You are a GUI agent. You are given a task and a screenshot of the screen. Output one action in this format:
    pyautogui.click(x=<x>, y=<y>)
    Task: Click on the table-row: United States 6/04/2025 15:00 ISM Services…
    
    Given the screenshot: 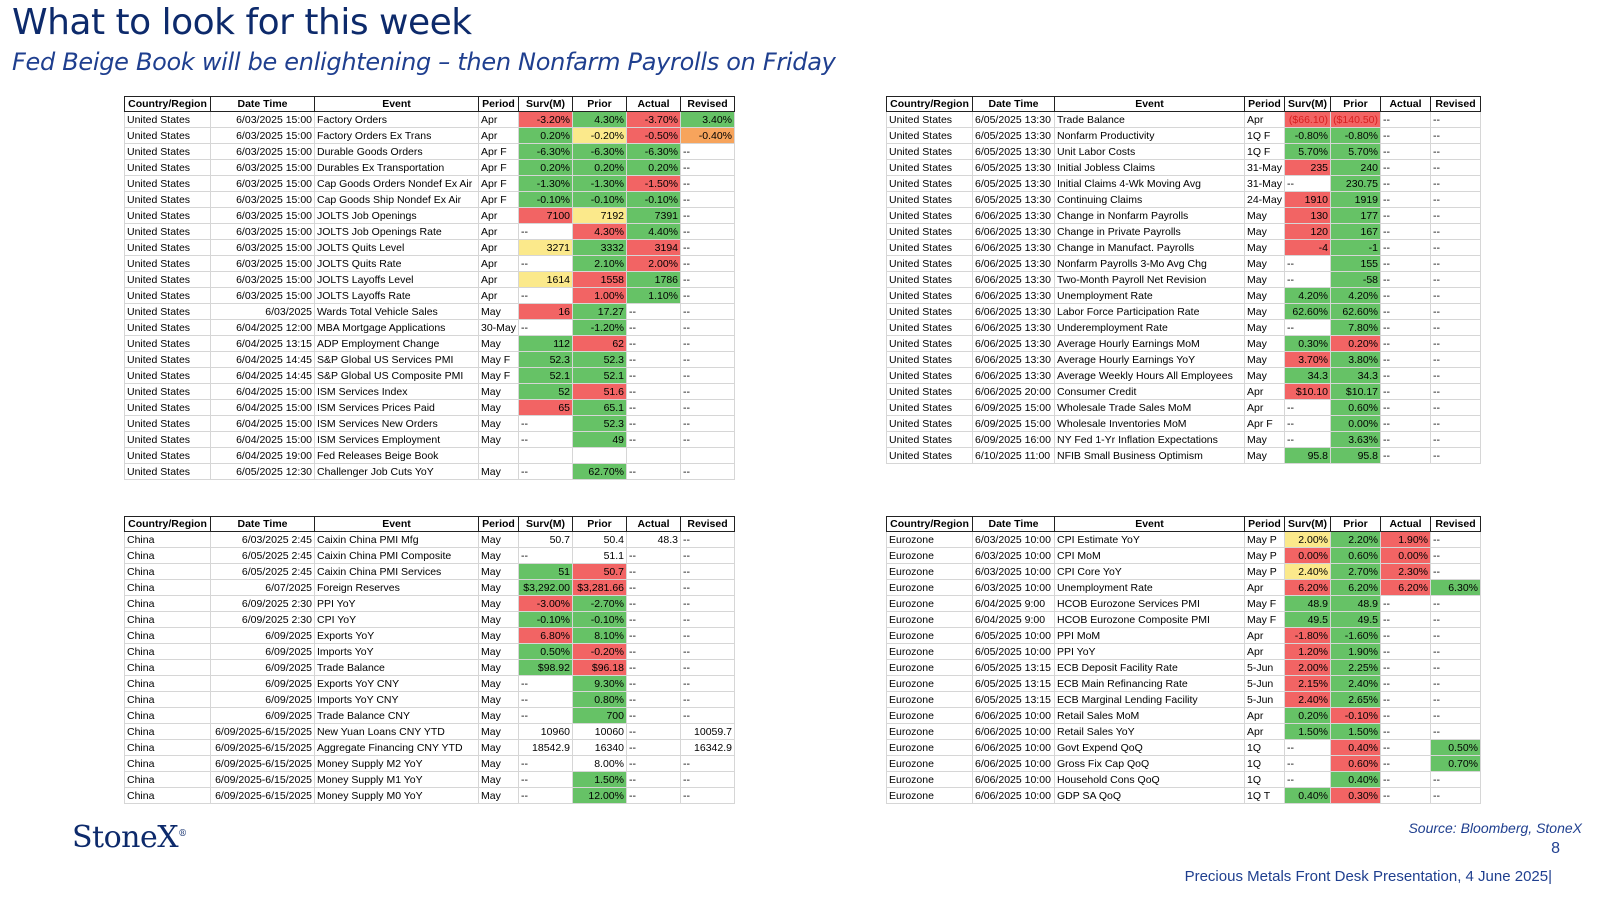 What is the action you would take?
    pyautogui.click(x=430, y=423)
    